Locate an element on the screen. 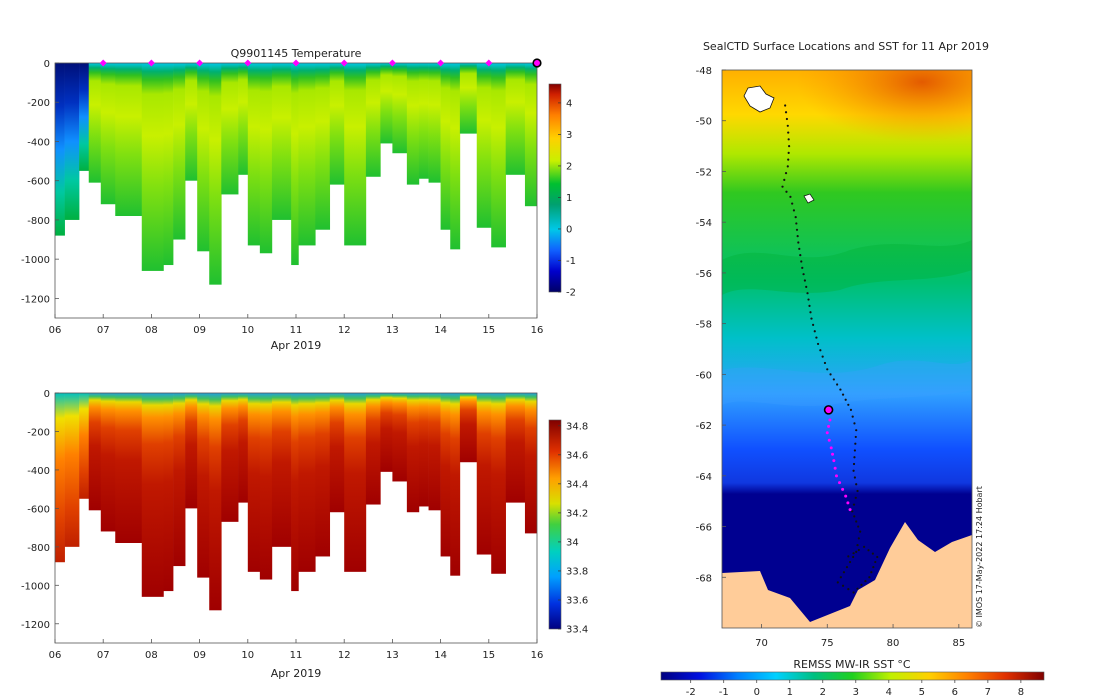 The image size is (1100, 700). temperature-title: Q9901145 Temperature is located at coordinates (296, 53).